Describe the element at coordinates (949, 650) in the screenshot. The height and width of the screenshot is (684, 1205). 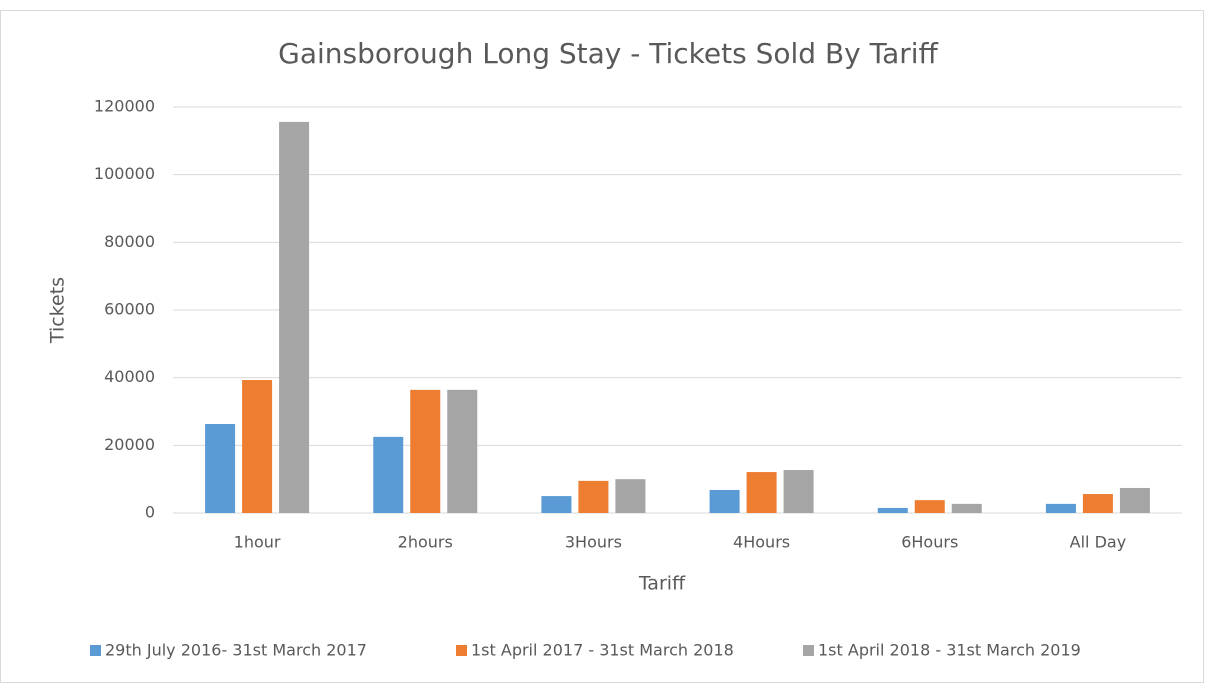
I see `legend-label: 1st April 2018 - 31st March 2019` at that location.